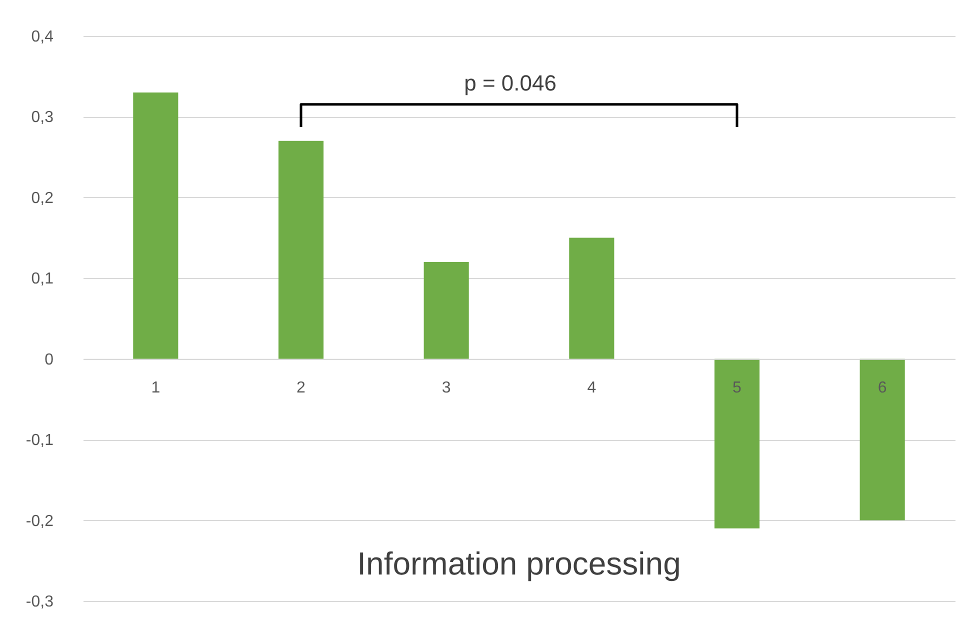 This screenshot has width=970, height=628. What do you see at coordinates (301, 387) in the screenshot?
I see `x-tick-label: 2` at bounding box center [301, 387].